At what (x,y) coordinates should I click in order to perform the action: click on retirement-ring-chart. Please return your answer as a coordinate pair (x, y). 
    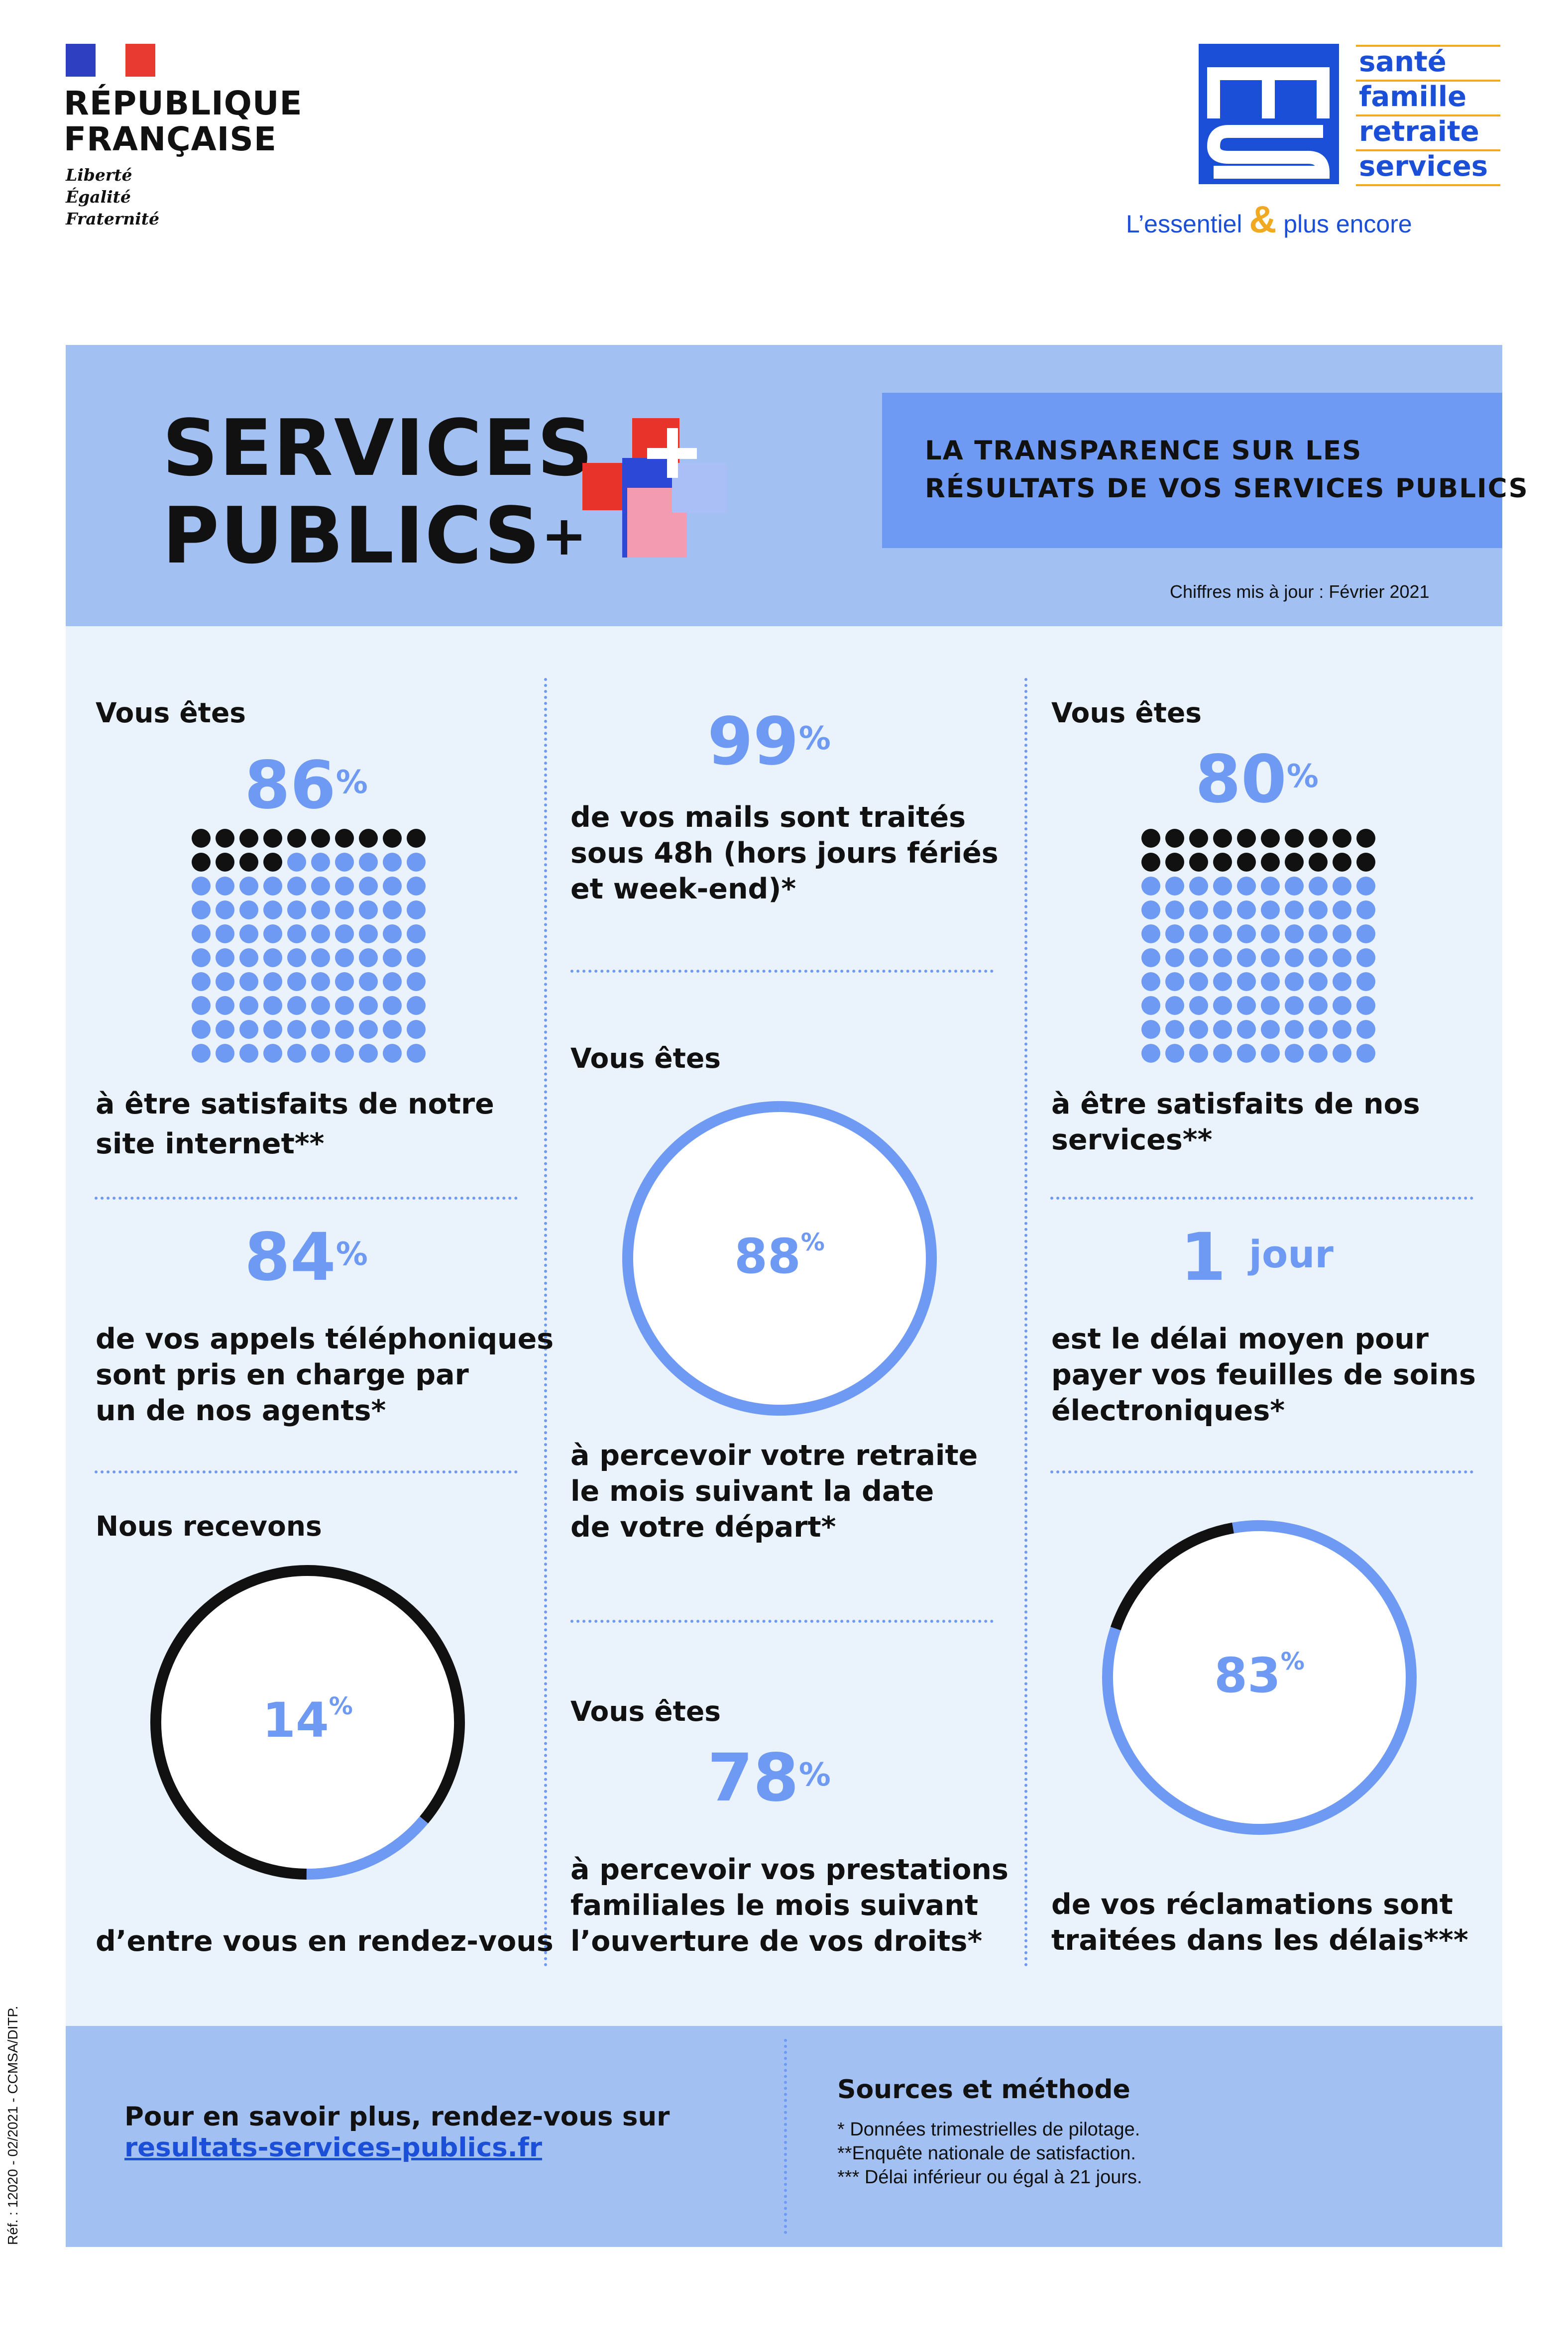
    Looking at the image, I should click on (779, 1258).